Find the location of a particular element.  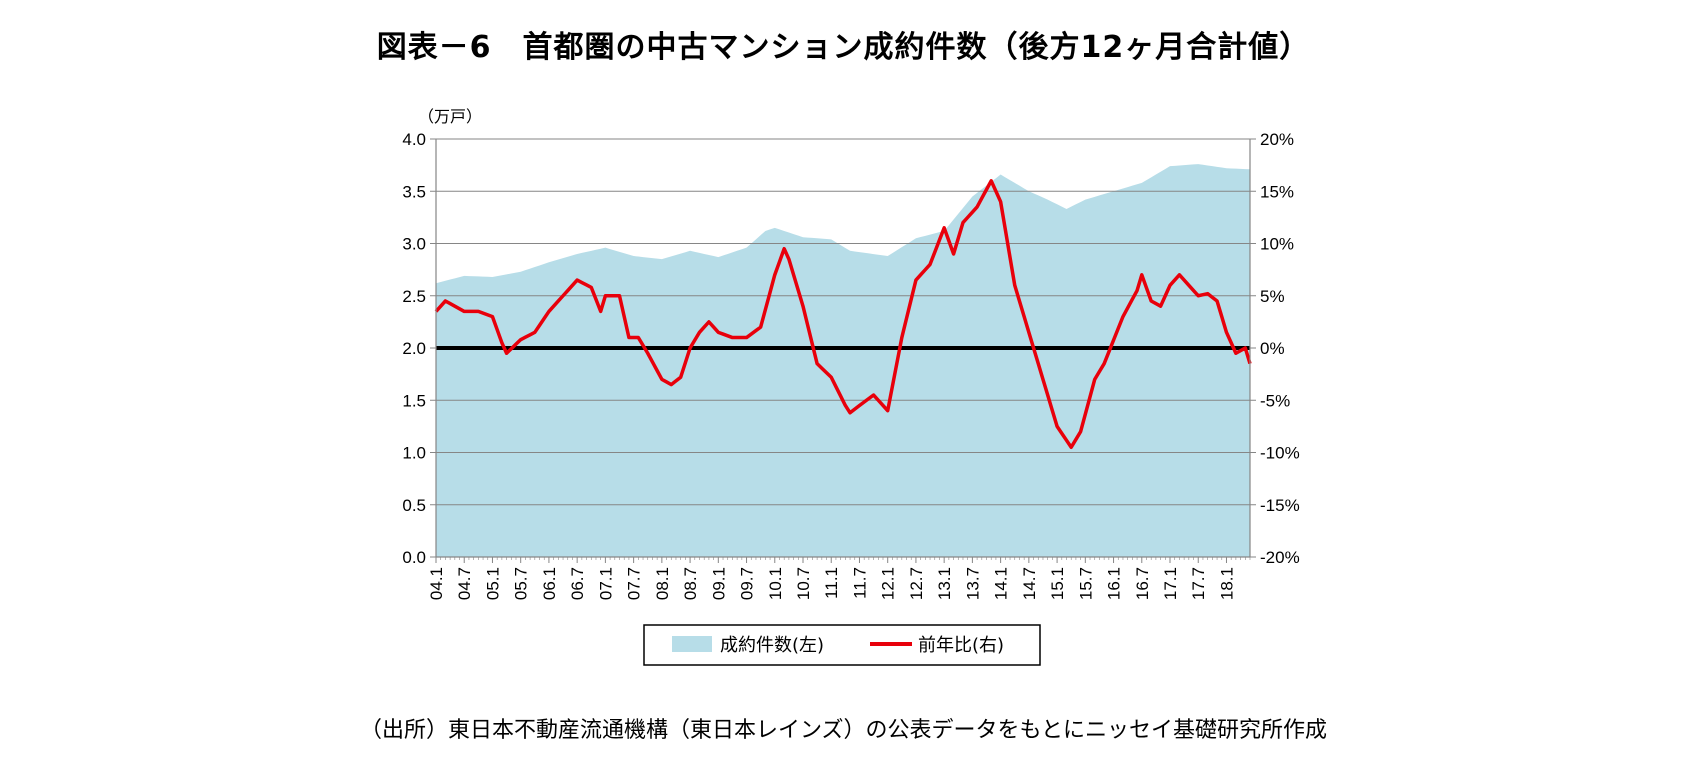

left-tick-label: 1.5 is located at coordinates (414, 400).